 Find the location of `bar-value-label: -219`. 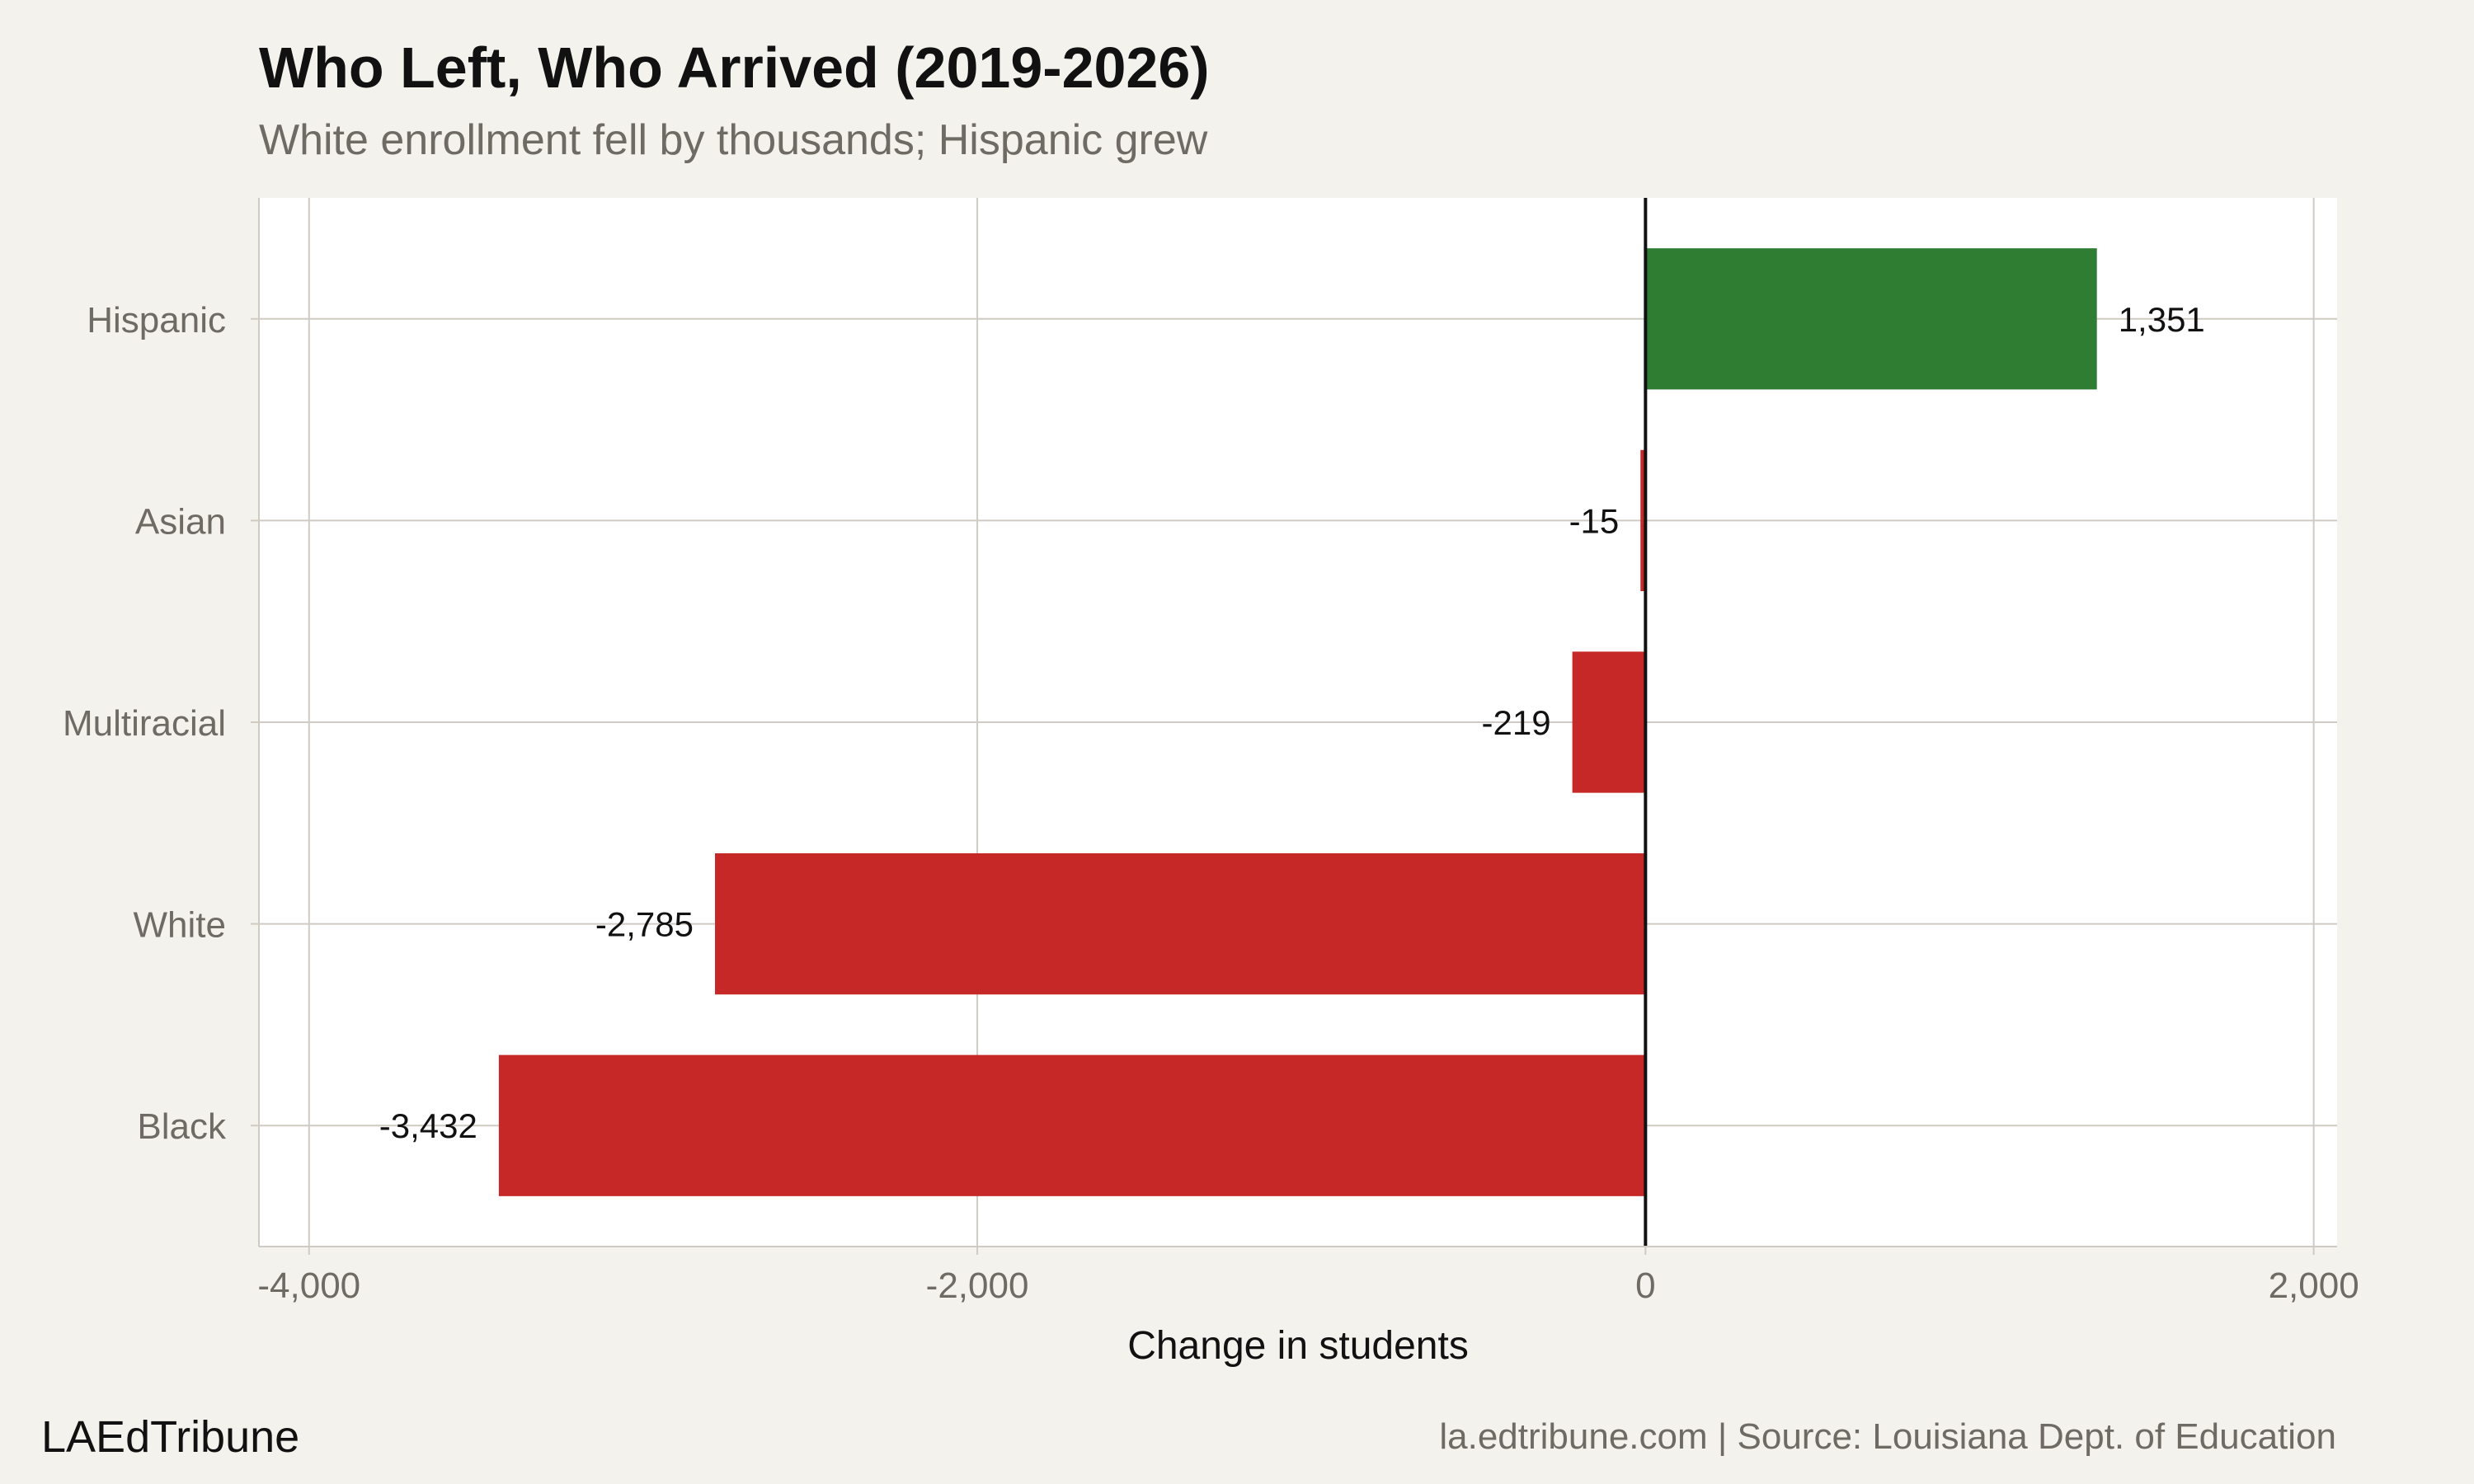

bar-value-label: -219 is located at coordinates (1516, 722).